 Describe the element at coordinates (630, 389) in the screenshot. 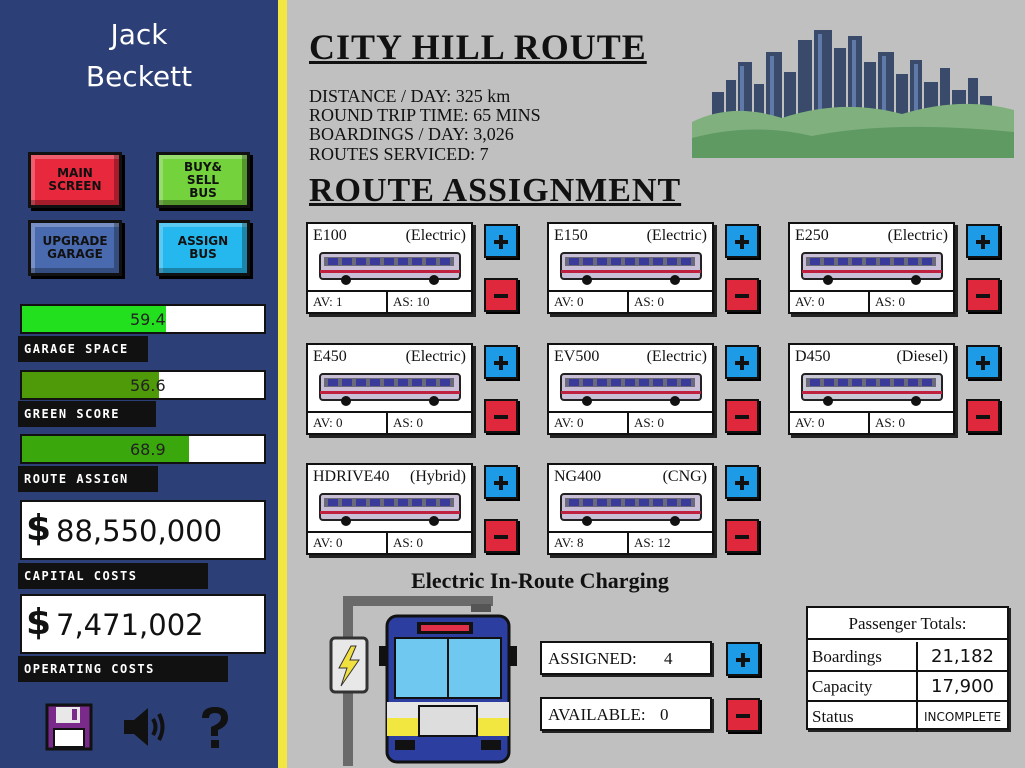

I see `bus-card-ev500: EV500 (Electric) AV: 0 AS: 0` at that location.